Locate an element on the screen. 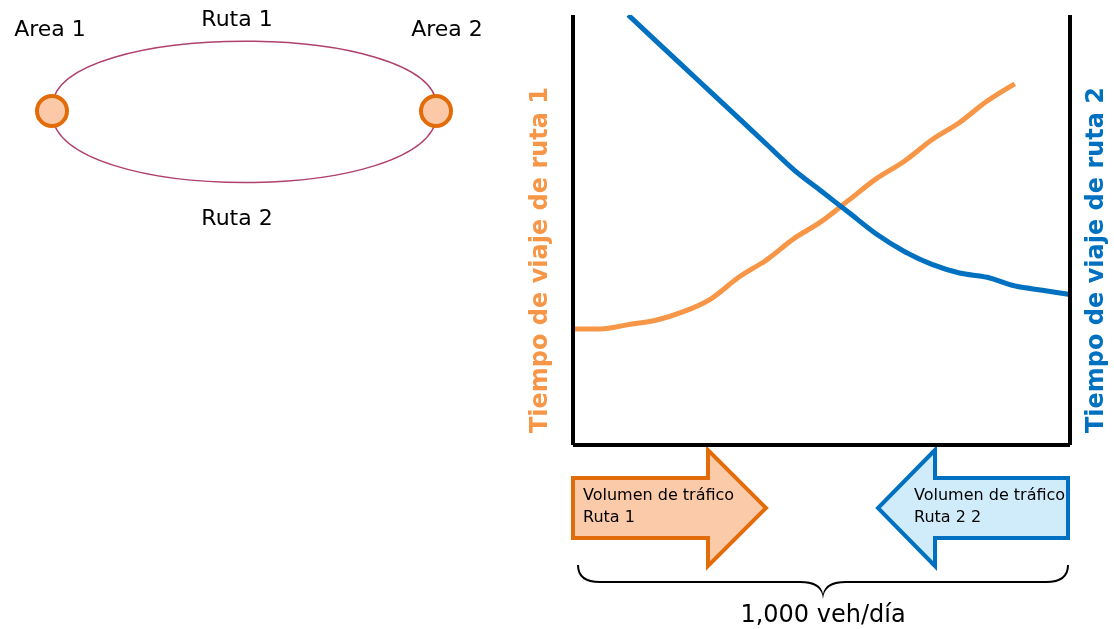 The image size is (1114, 629). y-axis-title: Tiempo de viaje de ruta 1 is located at coordinates (539, 260).